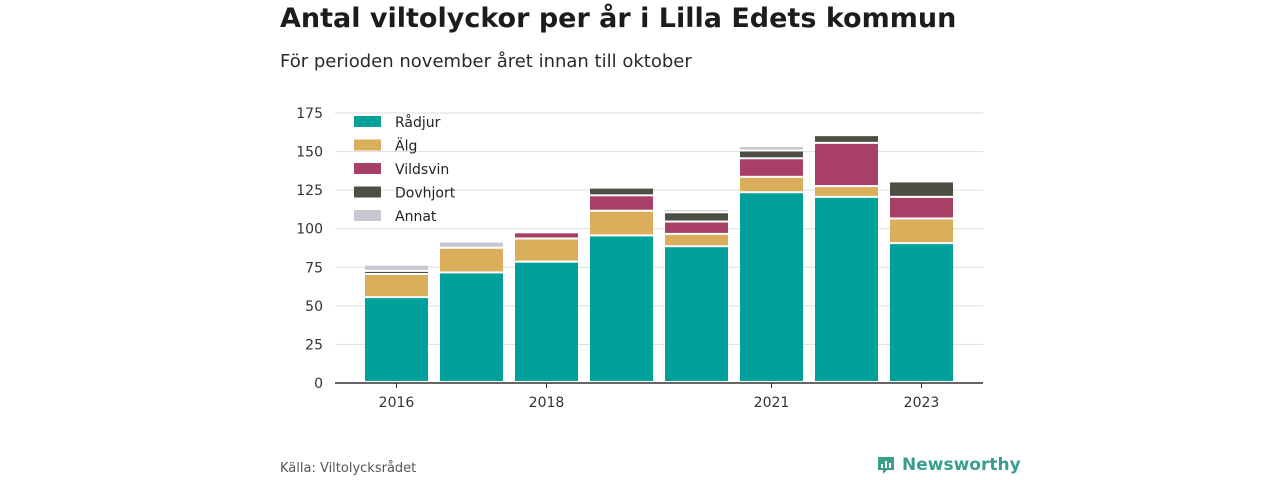 The image size is (1280, 480). Describe the element at coordinates (961, 465) in the screenshot. I see `newsworthy-logo-text: Newsworthy` at that location.